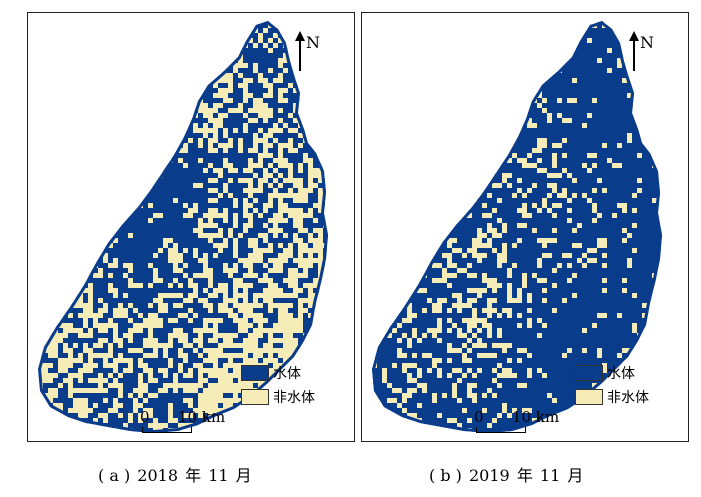 The width and height of the screenshot is (701, 497). I want to click on caption-a: ( a ) 2018 年 11 月, so click(175, 474).